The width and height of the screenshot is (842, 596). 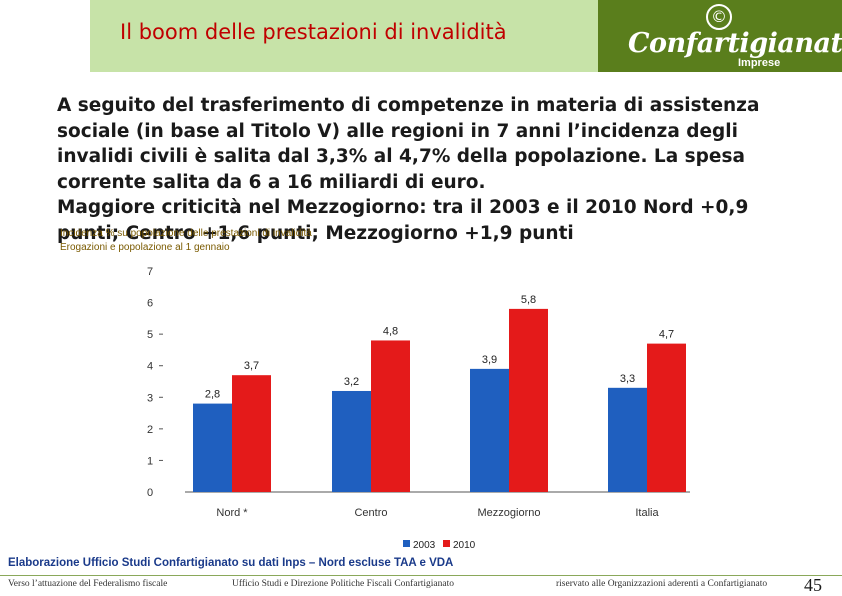 I want to click on data-label: 3,3, so click(x=627, y=379).